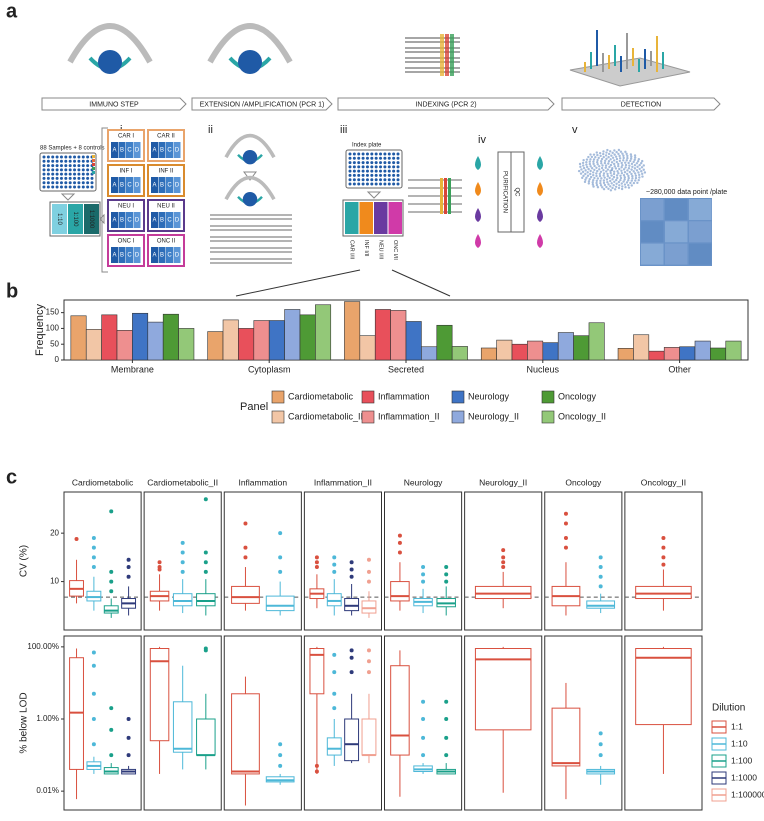 The width and height of the screenshot is (764, 821). Describe the element at coordinates (166, 207) in the screenshot. I see `panel-name: NEU II` at that location.